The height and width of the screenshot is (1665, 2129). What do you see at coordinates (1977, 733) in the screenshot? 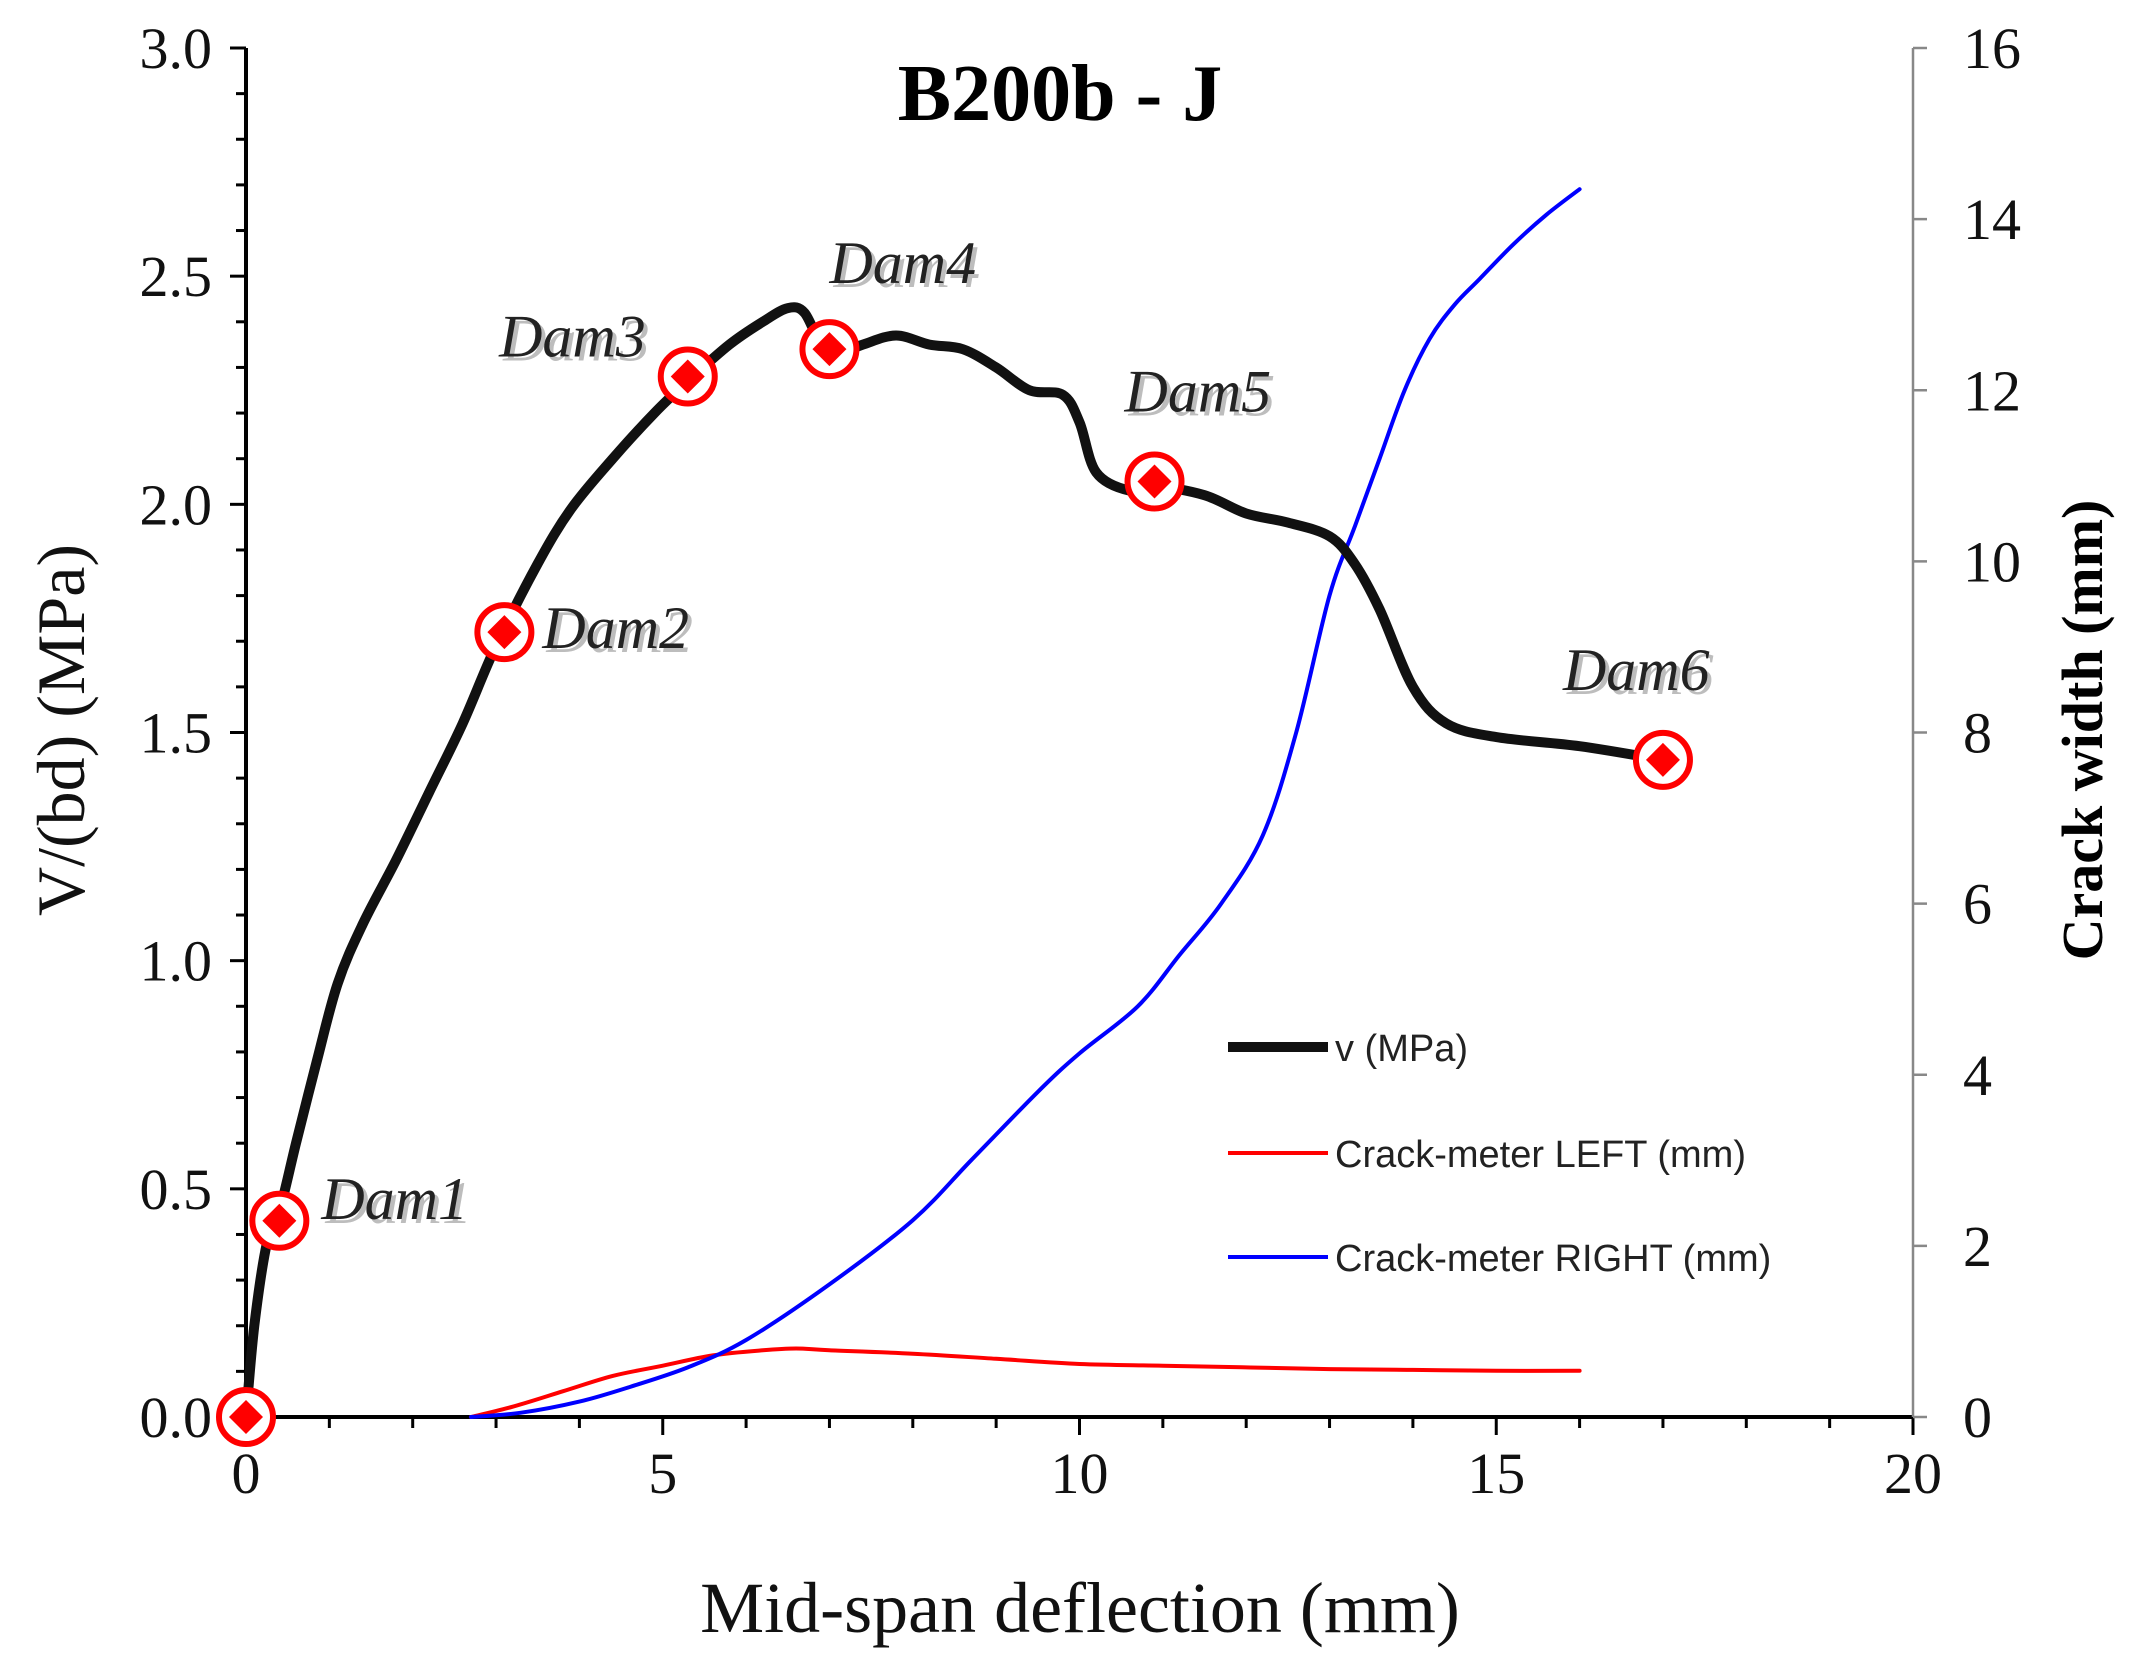
I see `y2-tick-label: 8` at bounding box center [1977, 733].